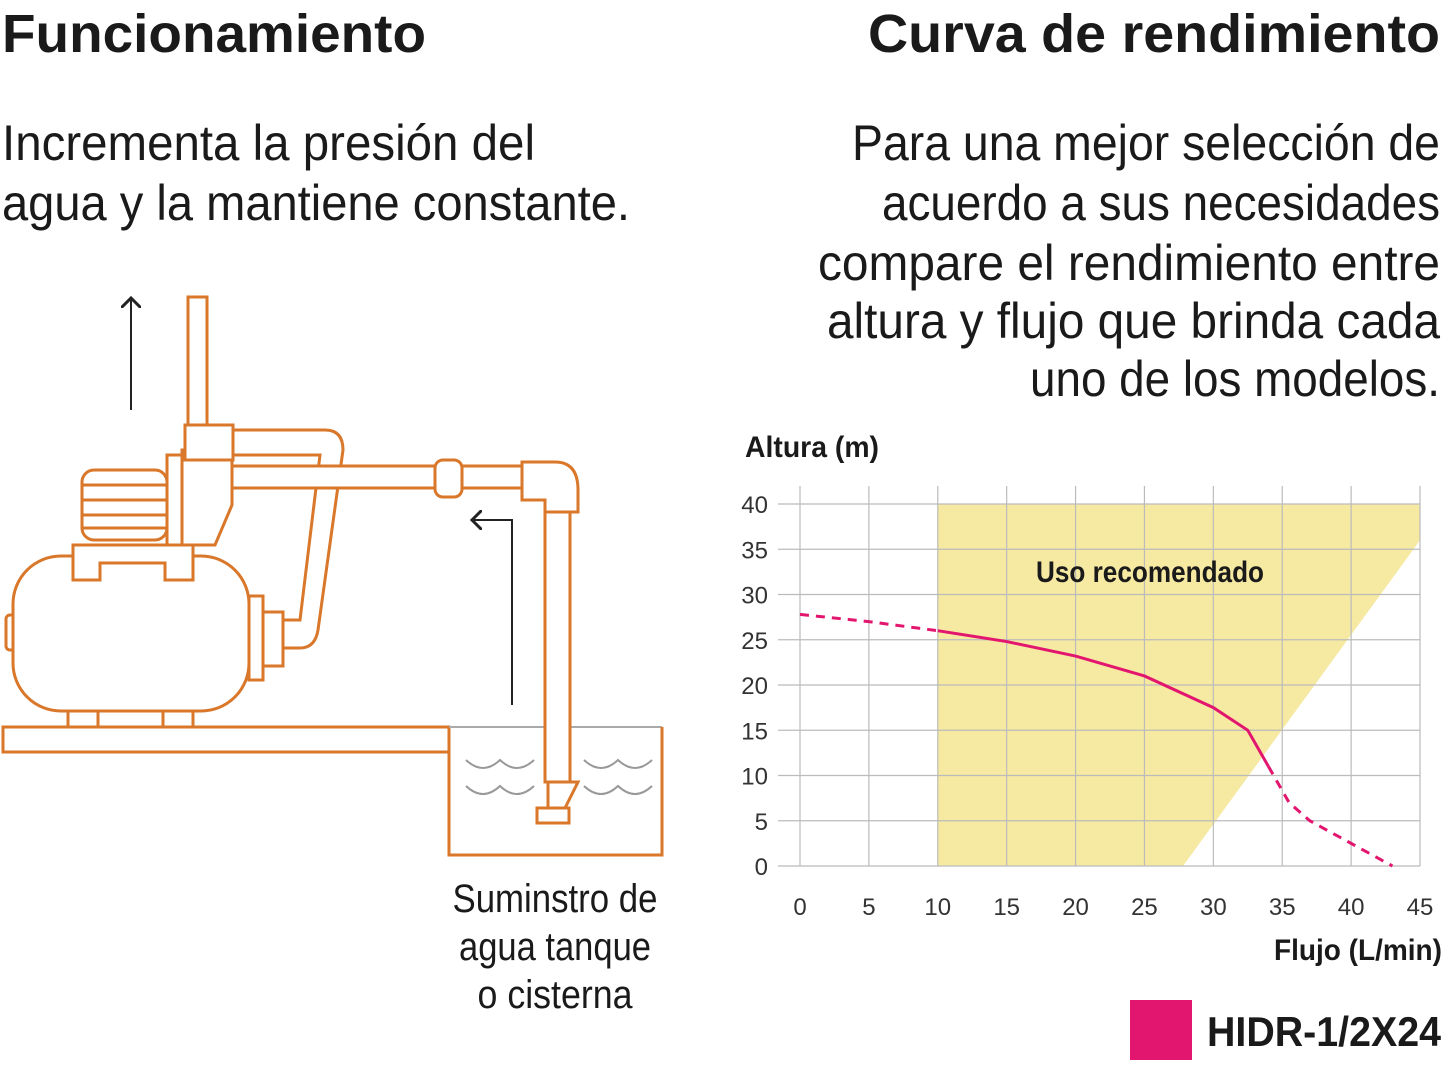  What do you see at coordinates (754, 505) in the screenshot?
I see `y-tick-label: 40` at bounding box center [754, 505].